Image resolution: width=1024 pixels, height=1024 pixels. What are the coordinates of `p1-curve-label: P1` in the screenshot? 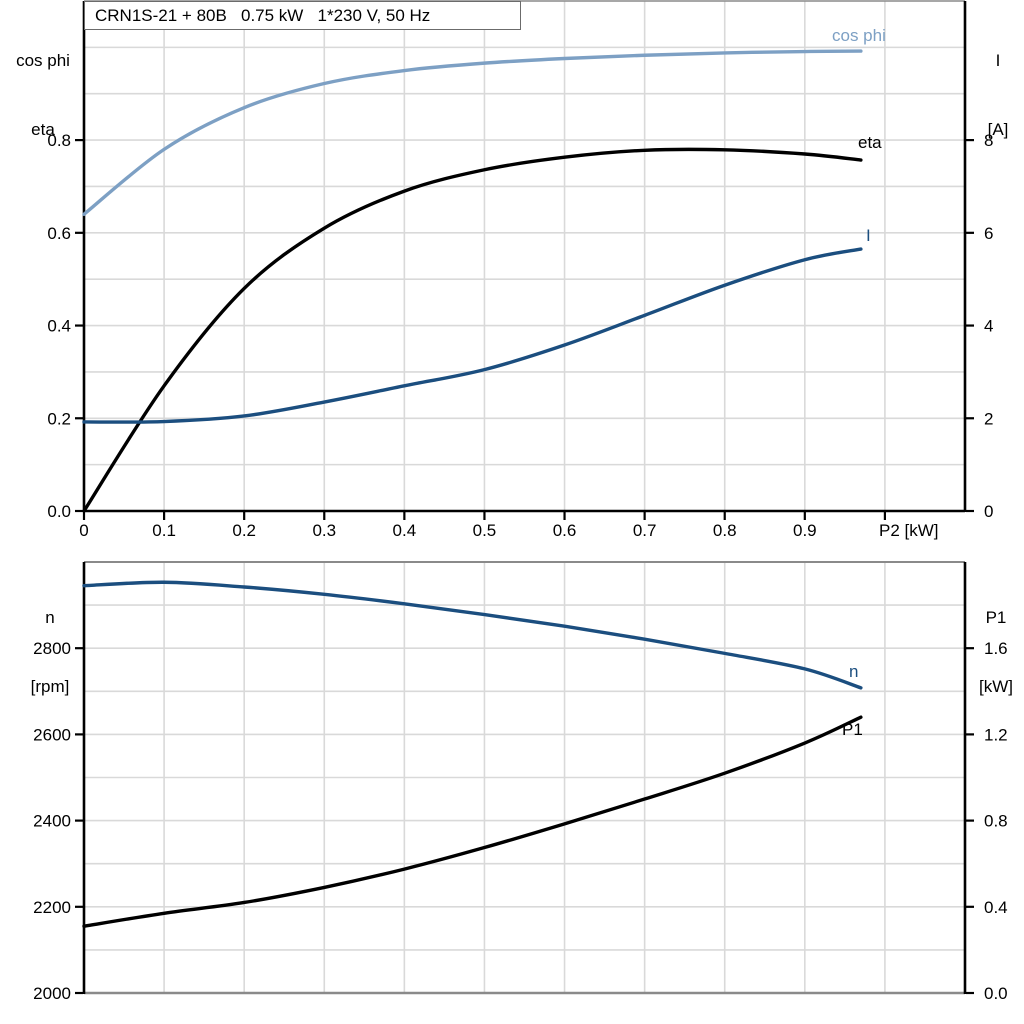 It's located at (852, 729).